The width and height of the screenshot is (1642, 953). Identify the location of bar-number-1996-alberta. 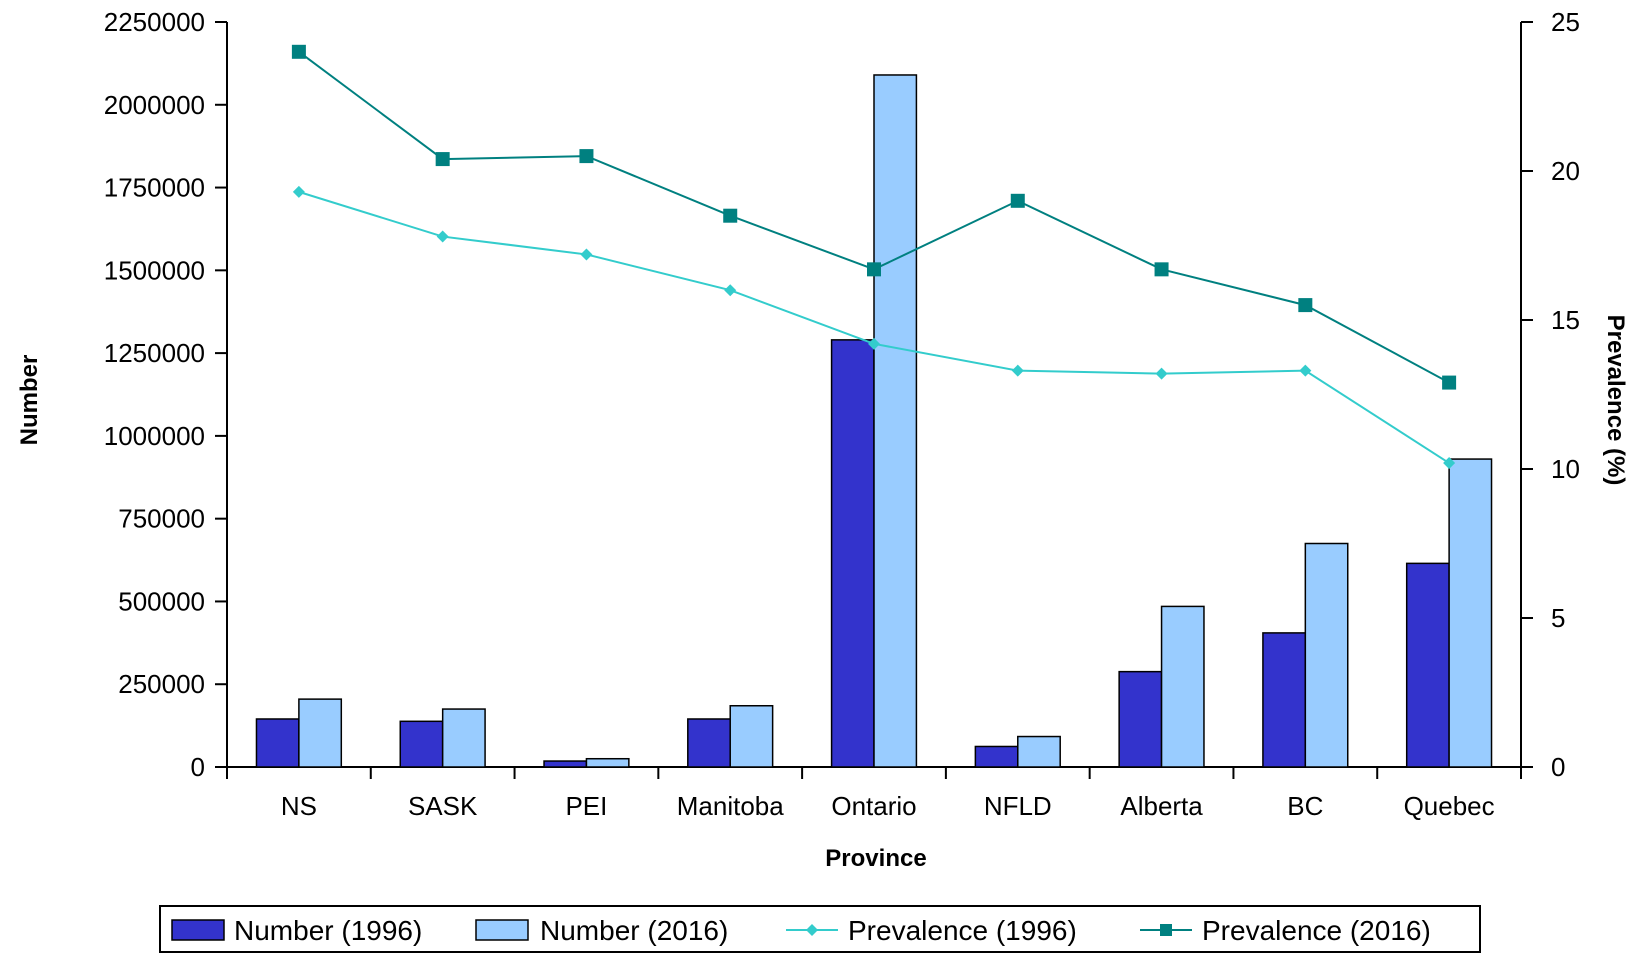
(1140, 719).